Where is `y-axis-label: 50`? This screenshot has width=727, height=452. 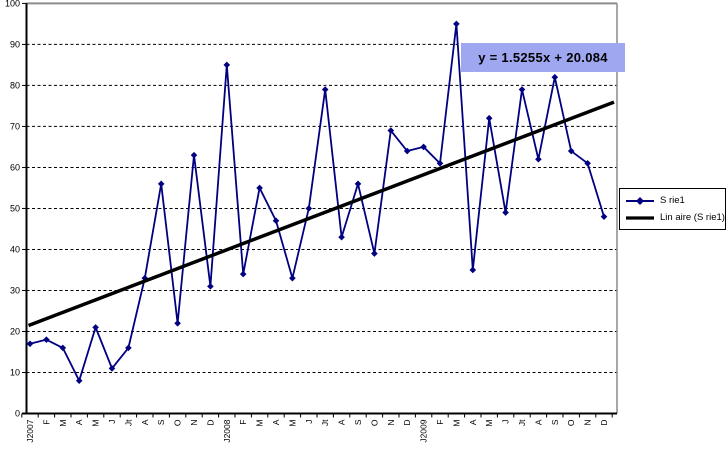 y-axis-label: 50 is located at coordinates (15, 209).